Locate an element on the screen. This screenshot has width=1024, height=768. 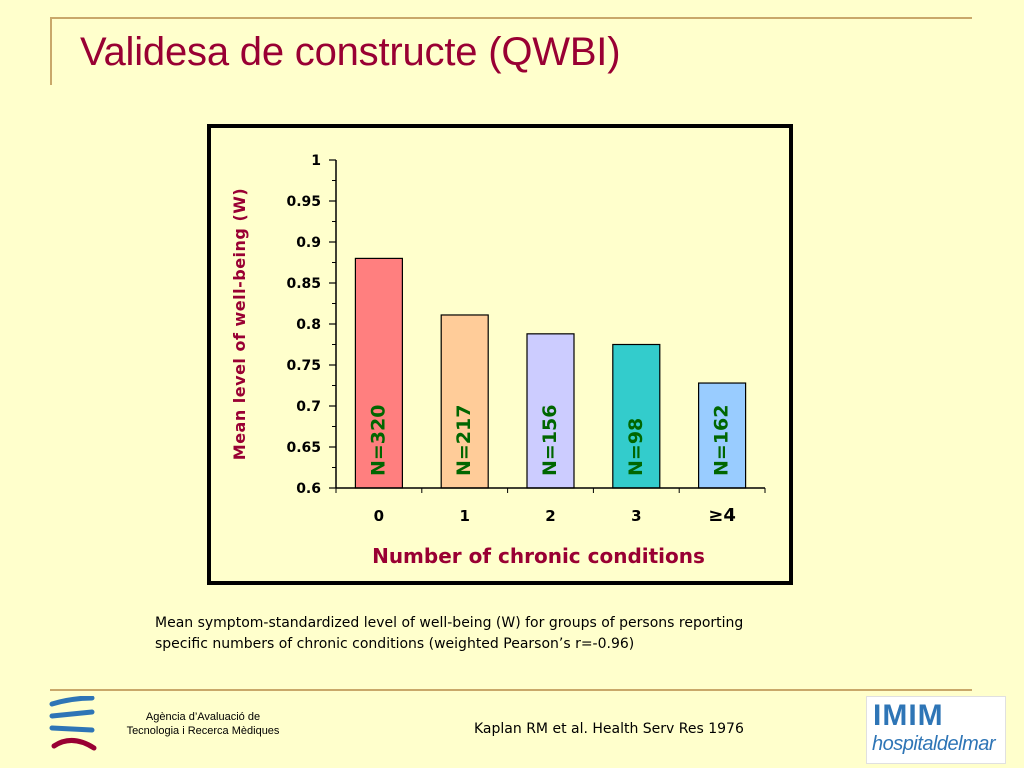
x-tick-label: 2 is located at coordinates (550, 516).